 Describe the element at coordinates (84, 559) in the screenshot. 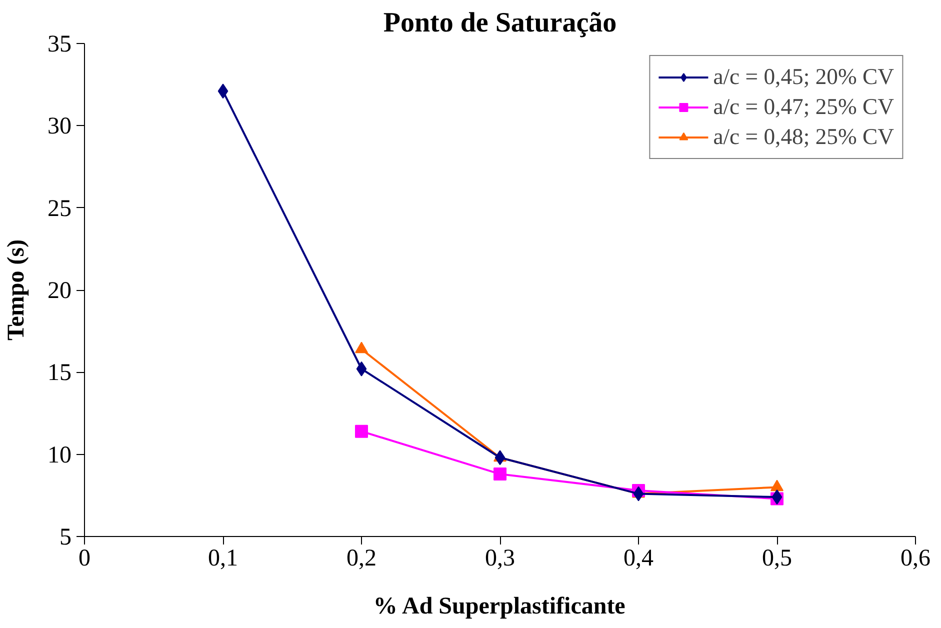

I see `x-tick-label: 0` at that location.